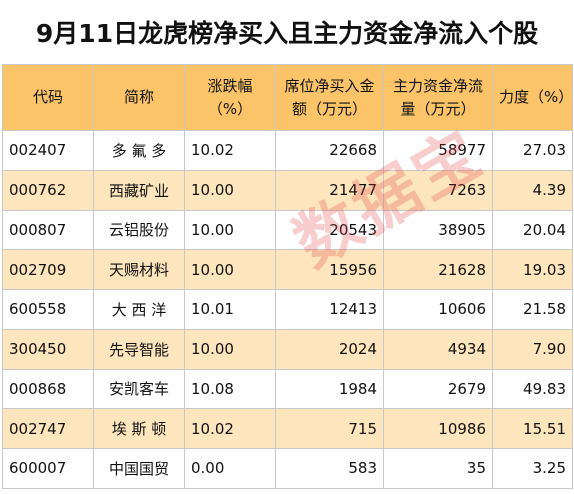 The width and height of the screenshot is (574, 494). What do you see at coordinates (230, 309) in the screenshot?
I see `cell-change: 10.01` at bounding box center [230, 309].